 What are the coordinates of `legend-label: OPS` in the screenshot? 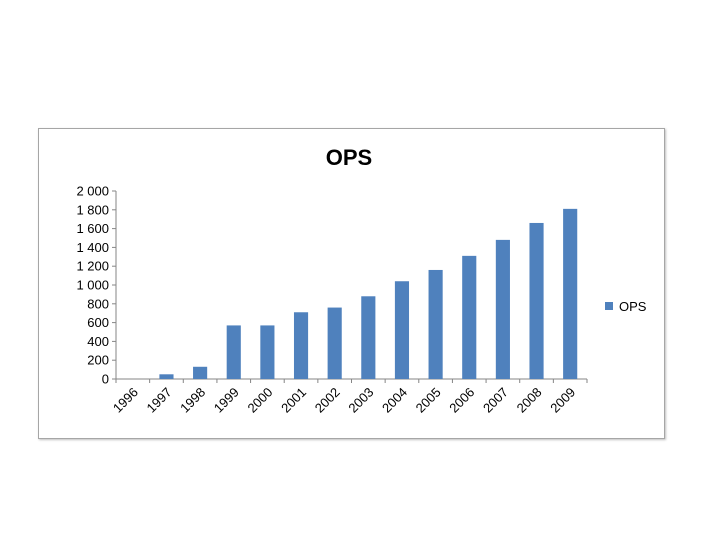 It's located at (633, 306).